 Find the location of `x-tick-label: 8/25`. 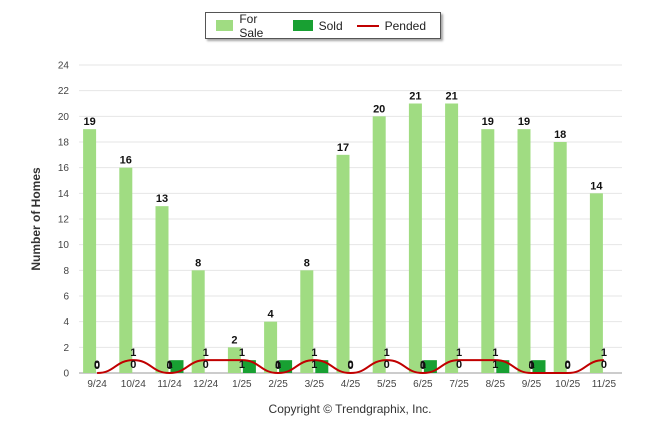

x-tick-label: 8/25 is located at coordinates (496, 384).